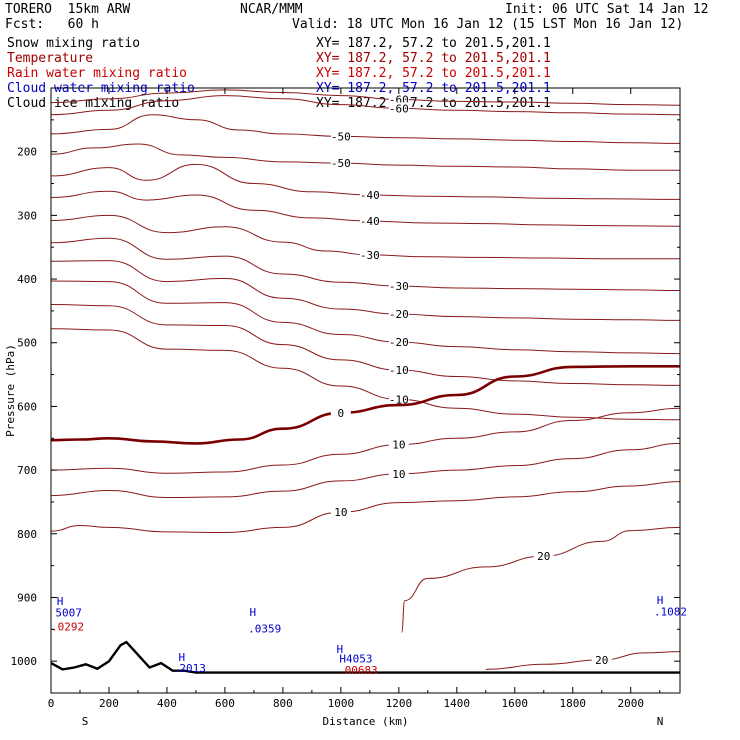  What do you see at coordinates (660, 721) in the screenshot?
I see `north-label: N` at bounding box center [660, 721].